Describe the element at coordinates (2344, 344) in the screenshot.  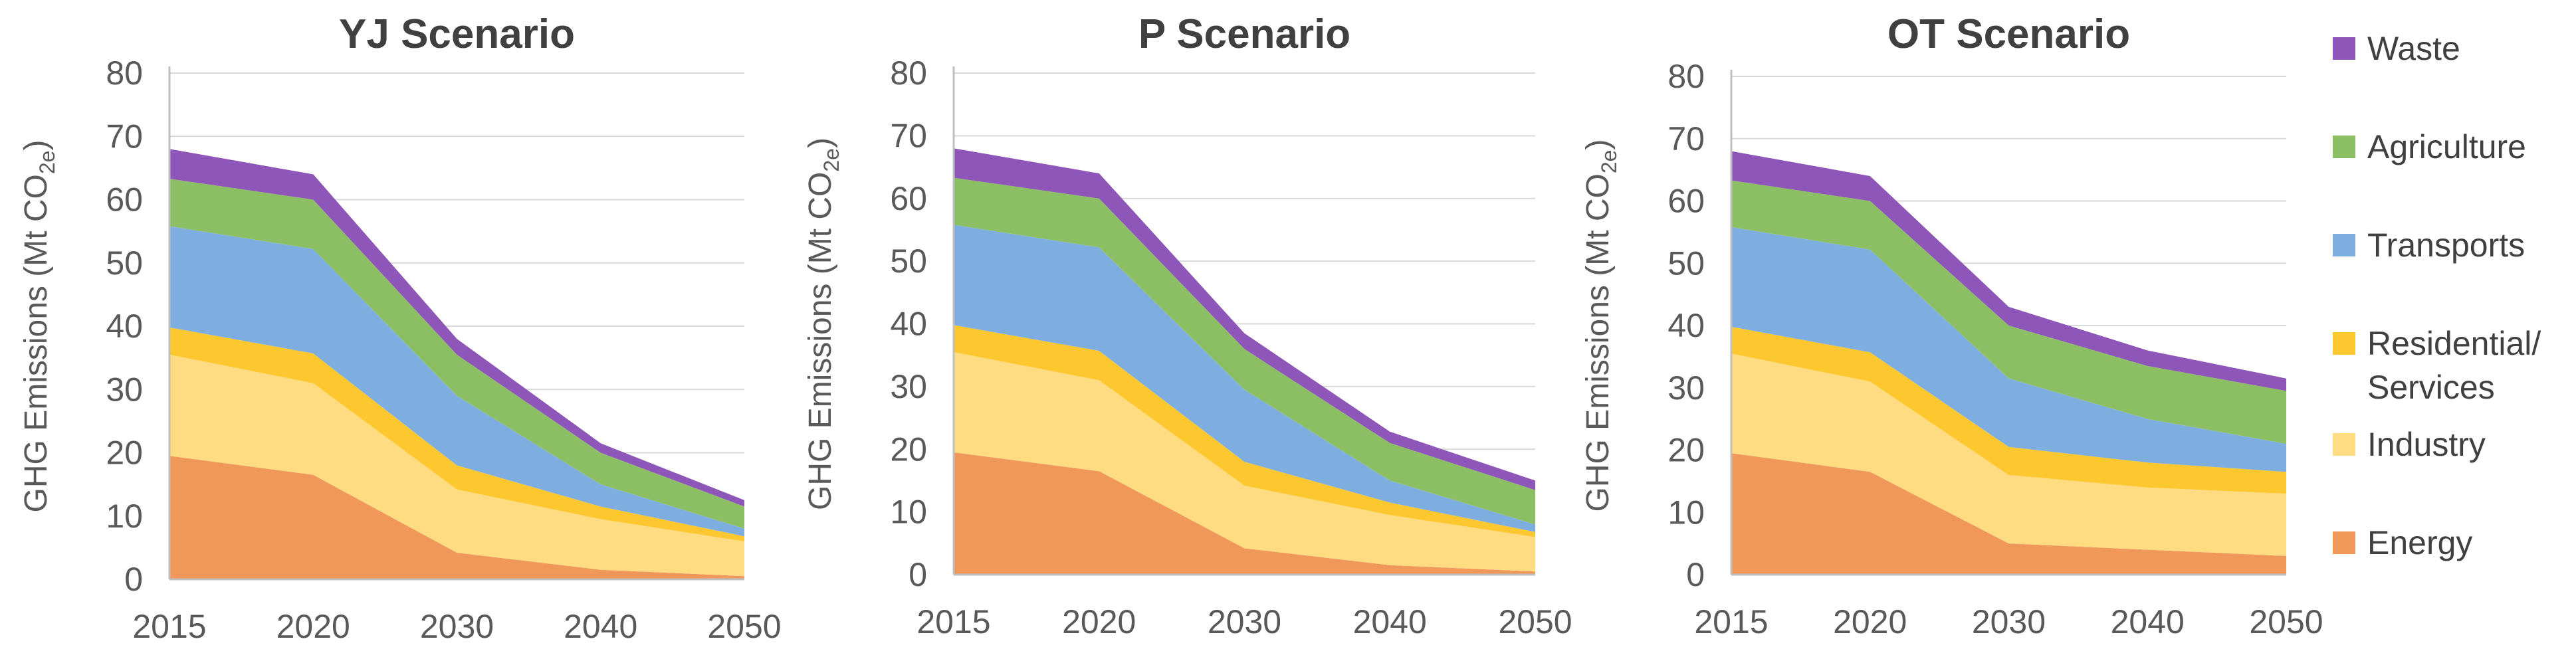
I see `legend-swatch-residential` at that location.